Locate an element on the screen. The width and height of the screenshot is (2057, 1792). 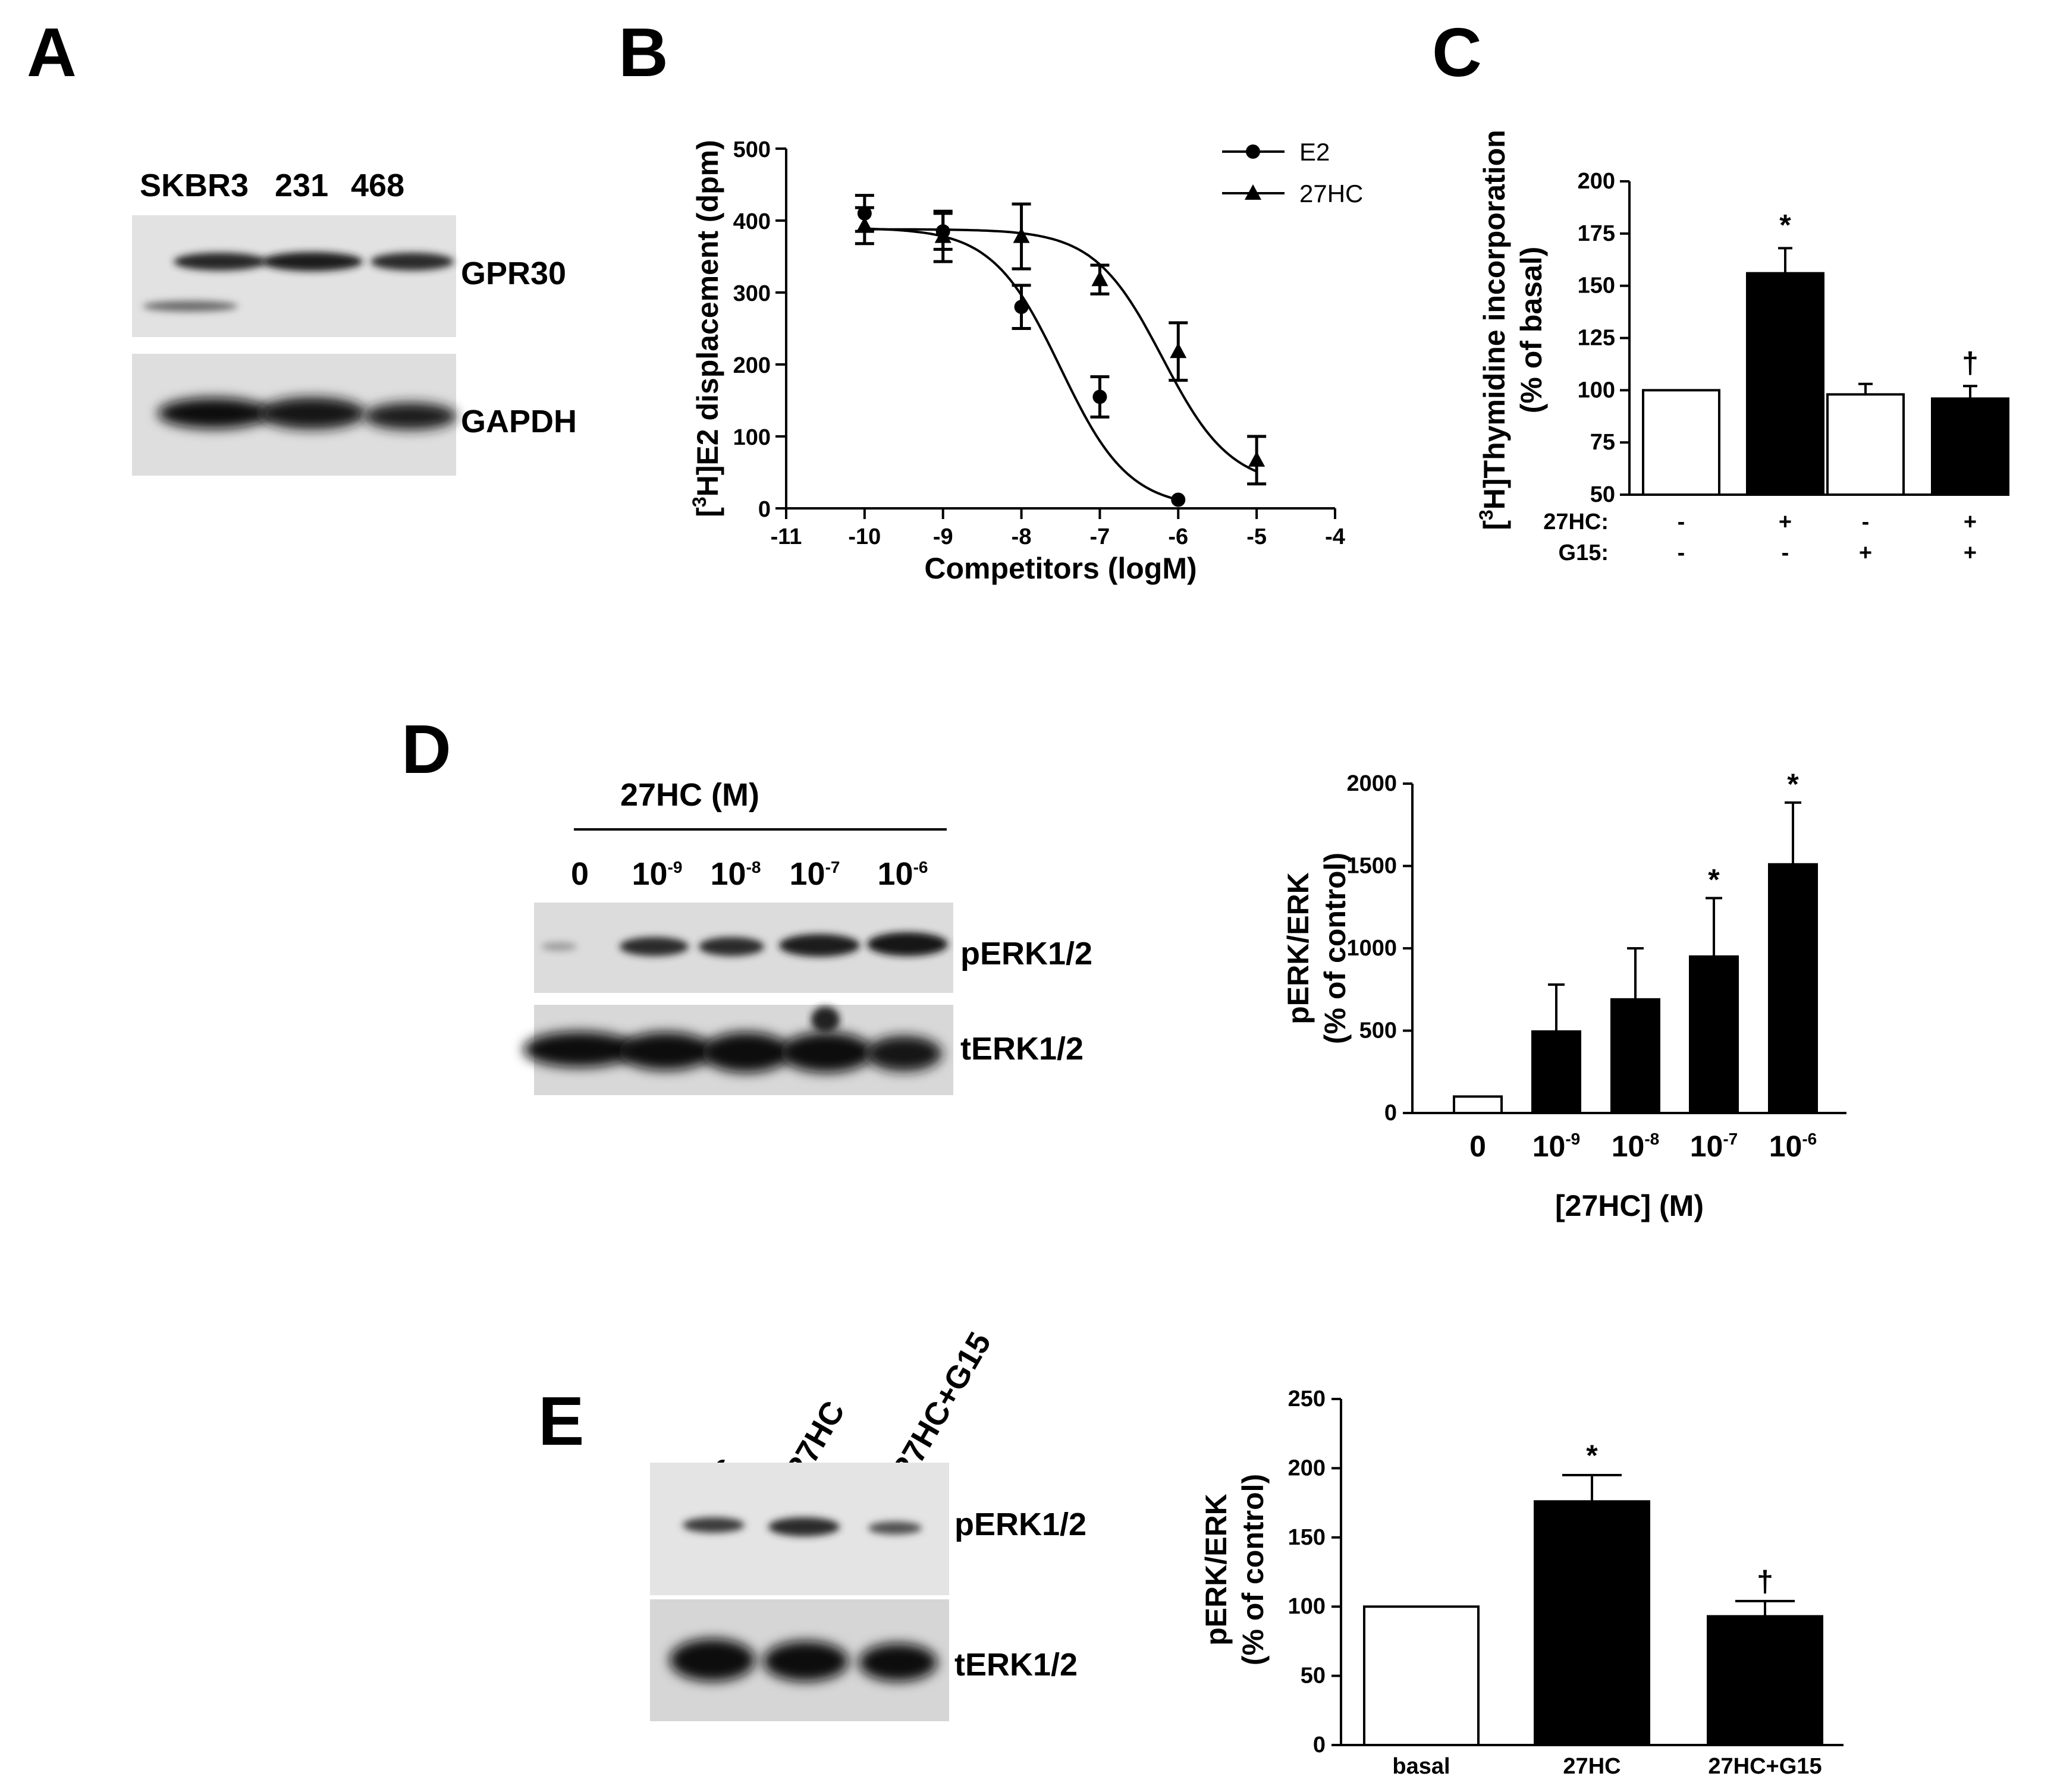
c-y-axis-title-line1: [3H]Thymidine incorporation is located at coordinates (1493, 330).